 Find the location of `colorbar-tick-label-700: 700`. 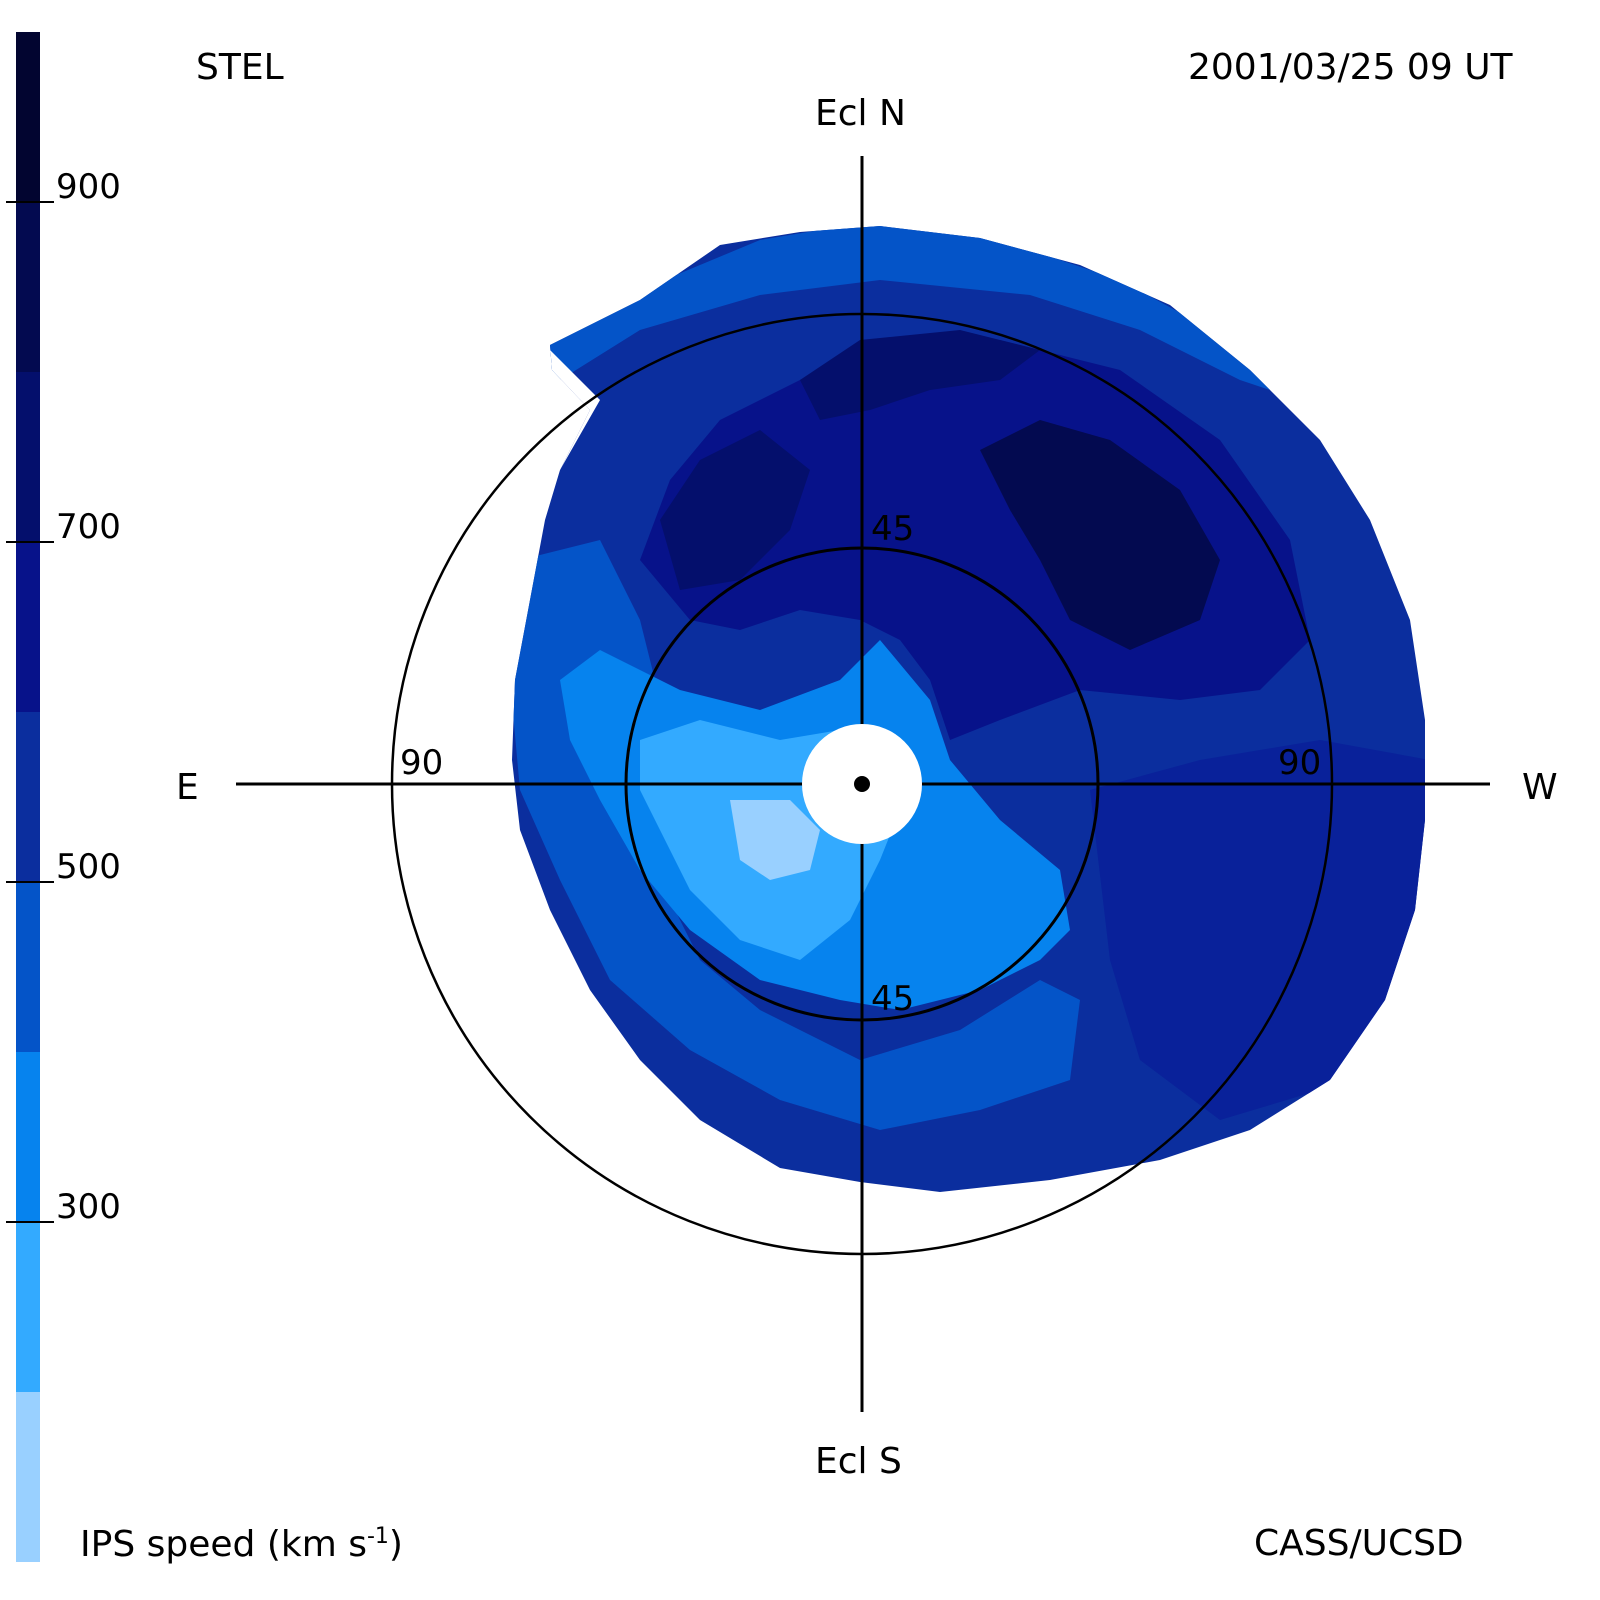

colorbar-tick-label-700: 700 is located at coordinates (88, 527).